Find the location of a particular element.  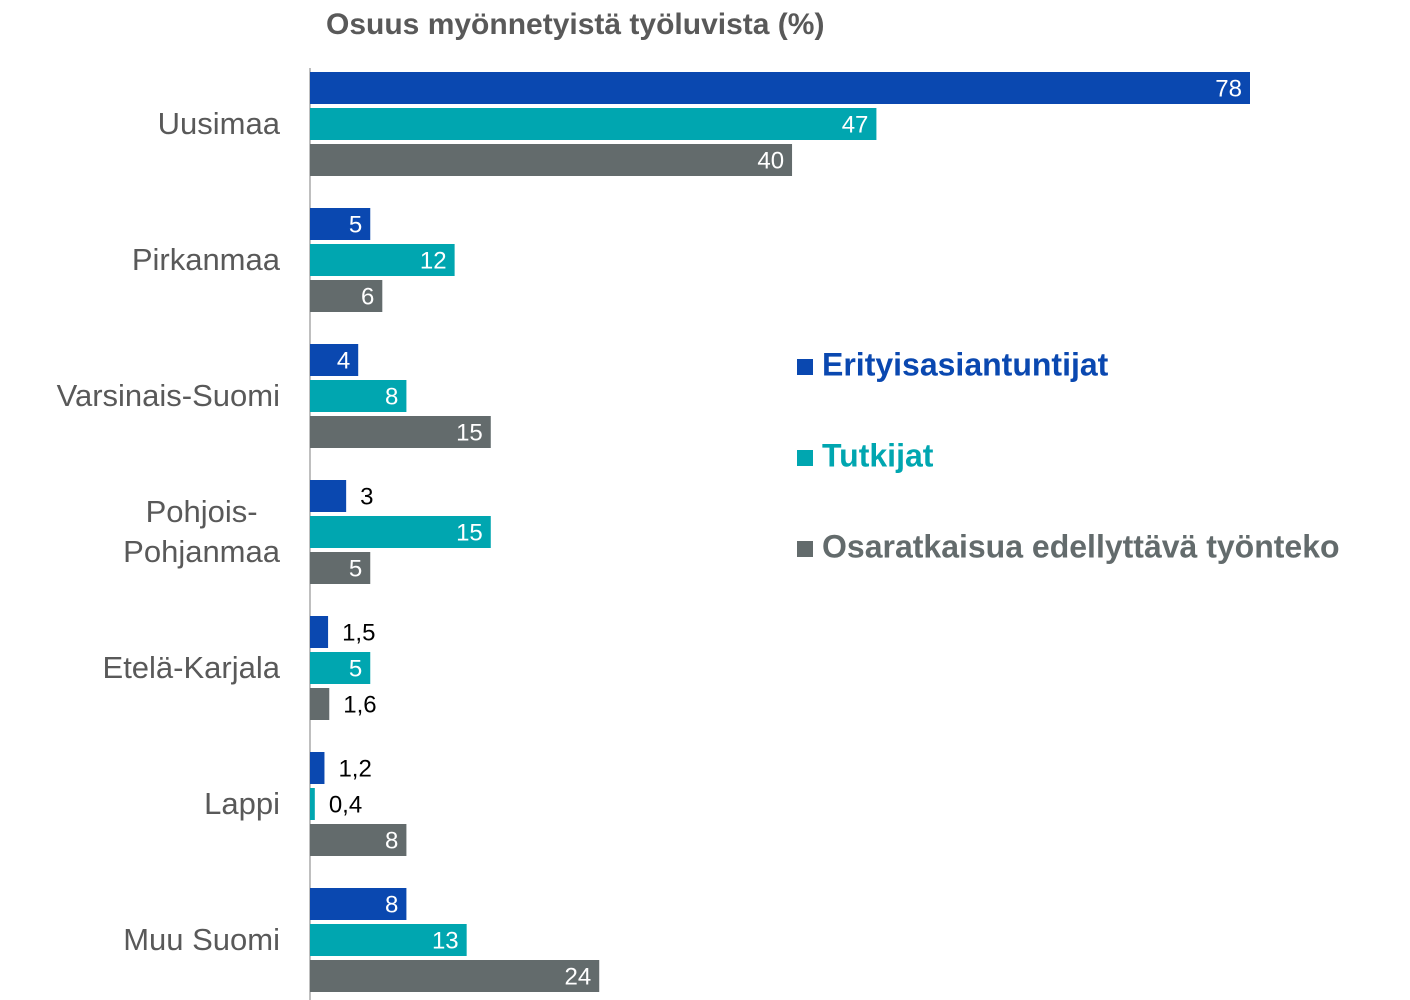

value-label: 13 is located at coordinates (445, 940).